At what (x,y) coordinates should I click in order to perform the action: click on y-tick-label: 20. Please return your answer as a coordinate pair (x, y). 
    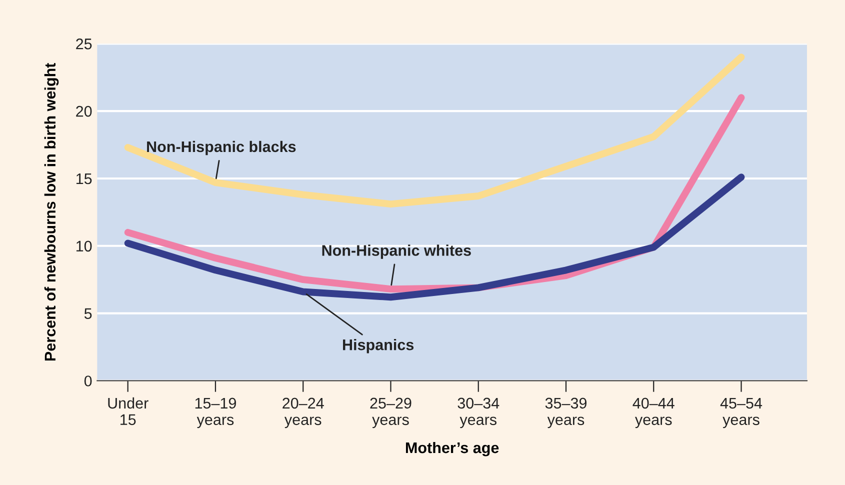
    Looking at the image, I should click on (84, 111).